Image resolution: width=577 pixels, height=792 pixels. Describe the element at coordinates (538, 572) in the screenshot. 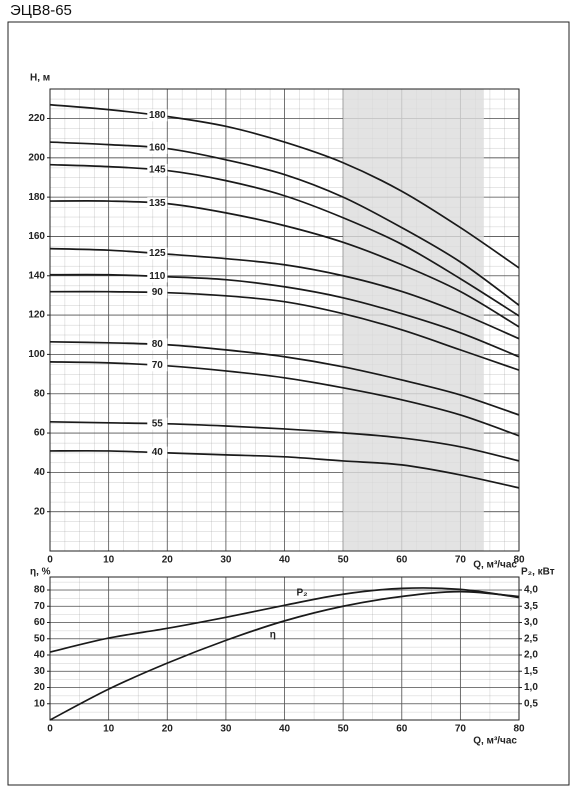

I see `y2-axis-label: P₂, кВт` at that location.